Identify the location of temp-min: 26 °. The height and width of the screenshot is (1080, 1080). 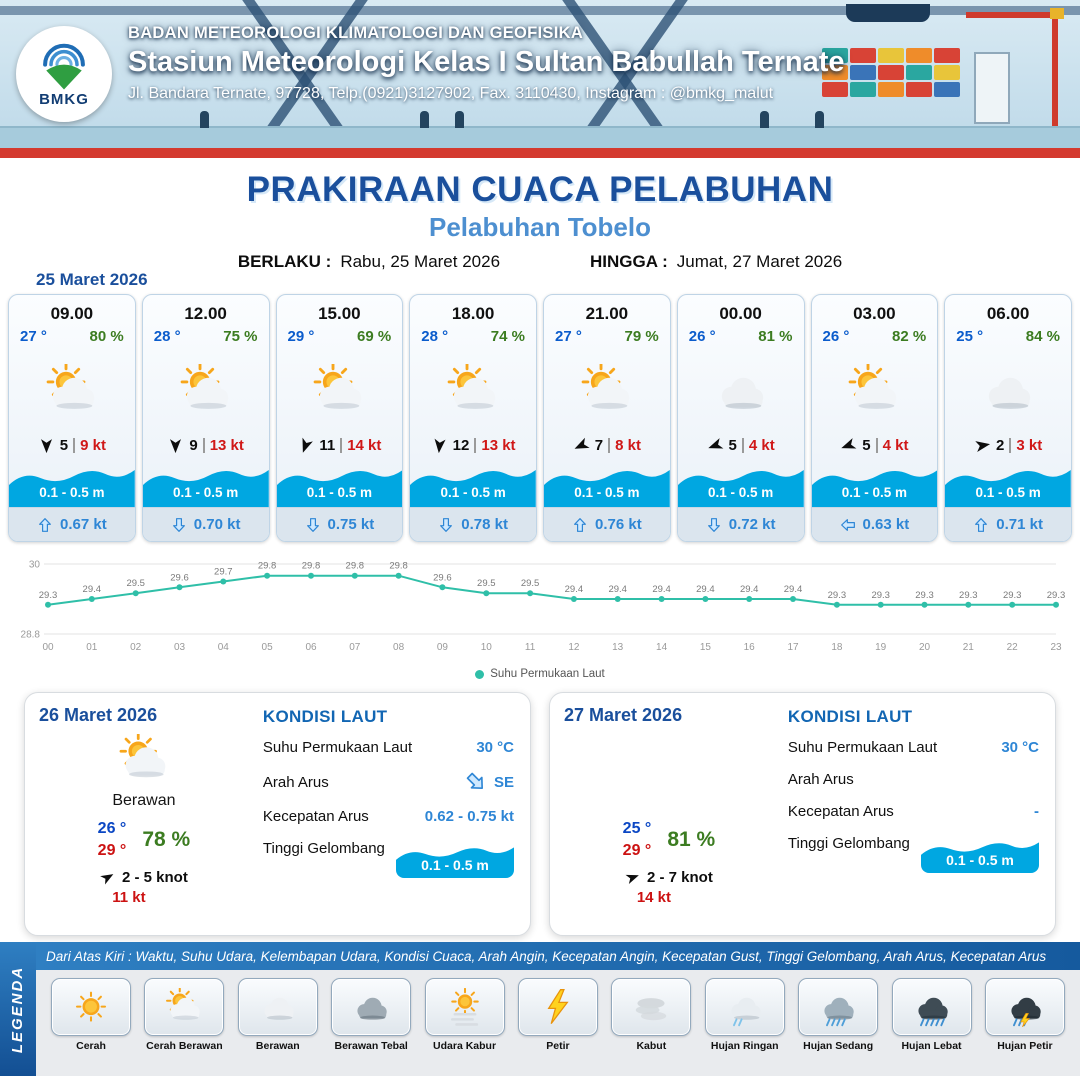
(112, 828).